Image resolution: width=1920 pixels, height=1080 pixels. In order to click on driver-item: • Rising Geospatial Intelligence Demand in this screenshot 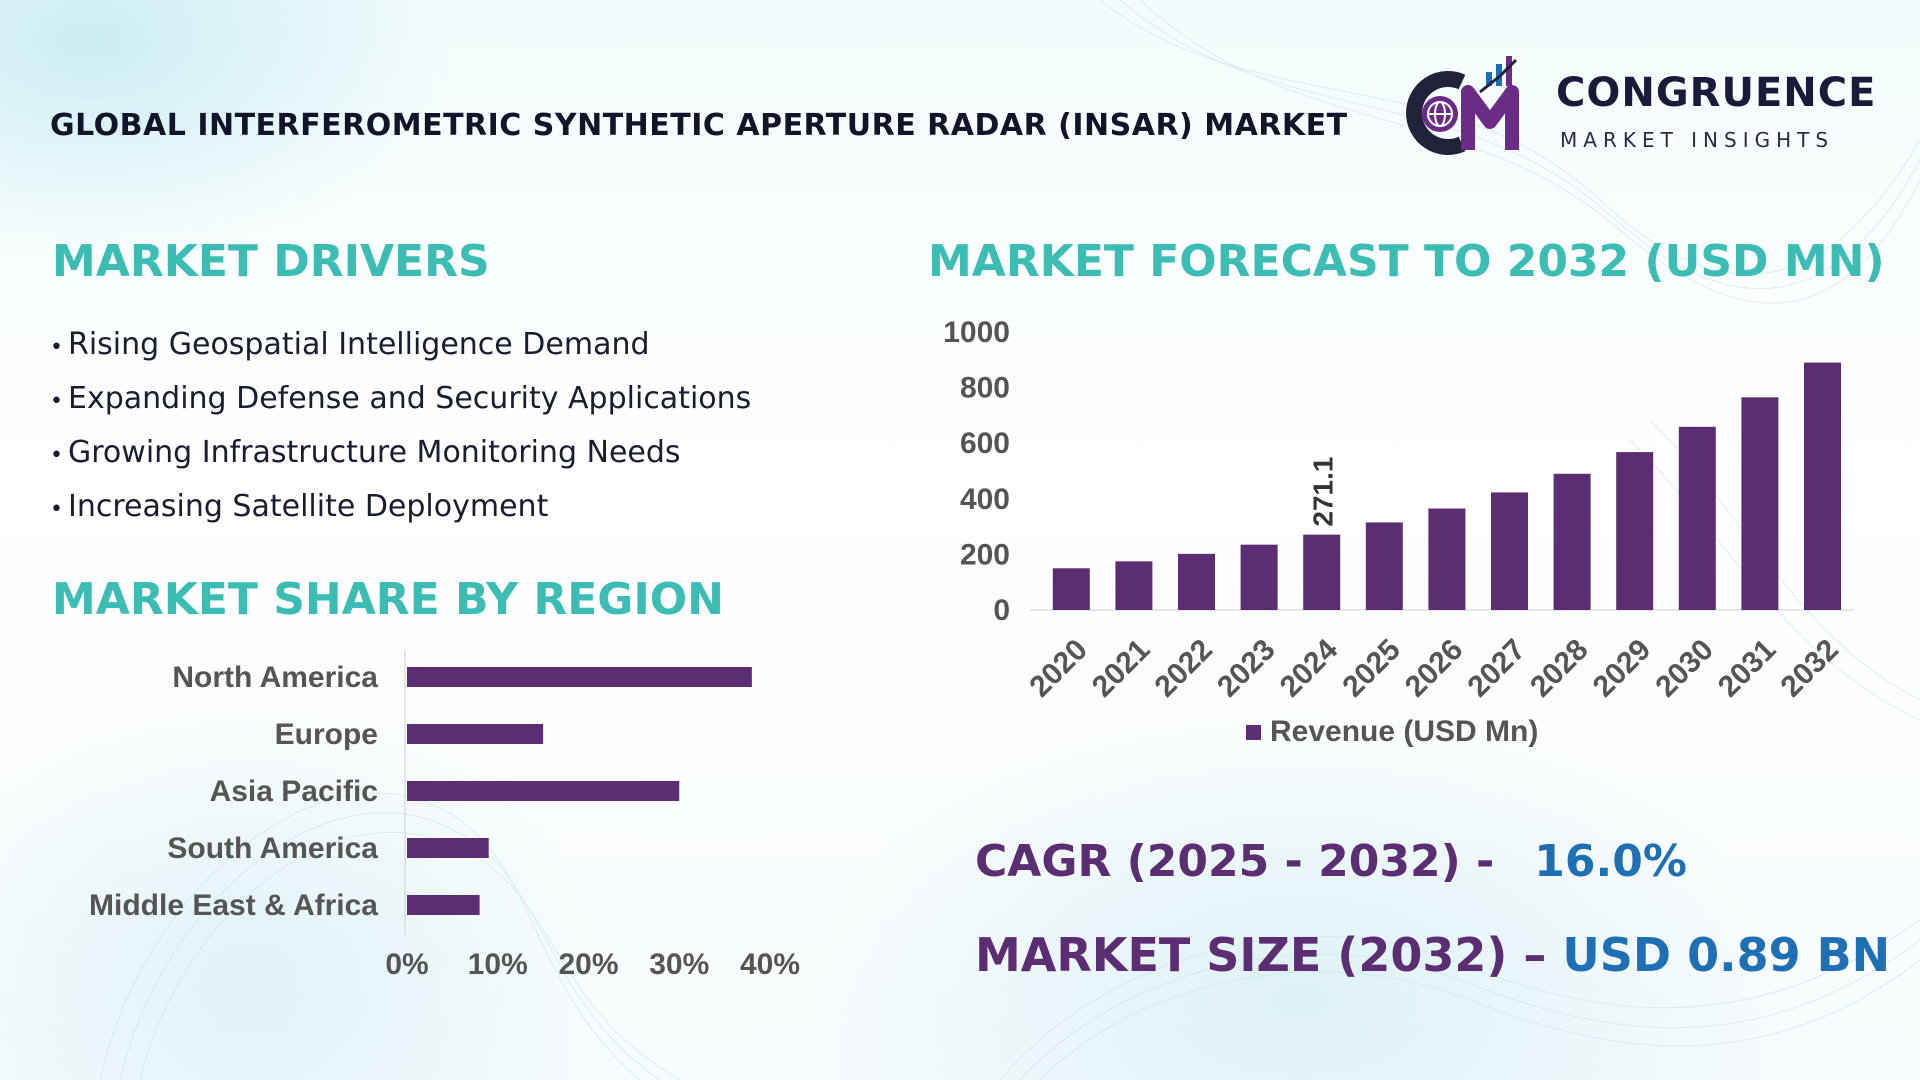, I will do `click(400, 349)`.